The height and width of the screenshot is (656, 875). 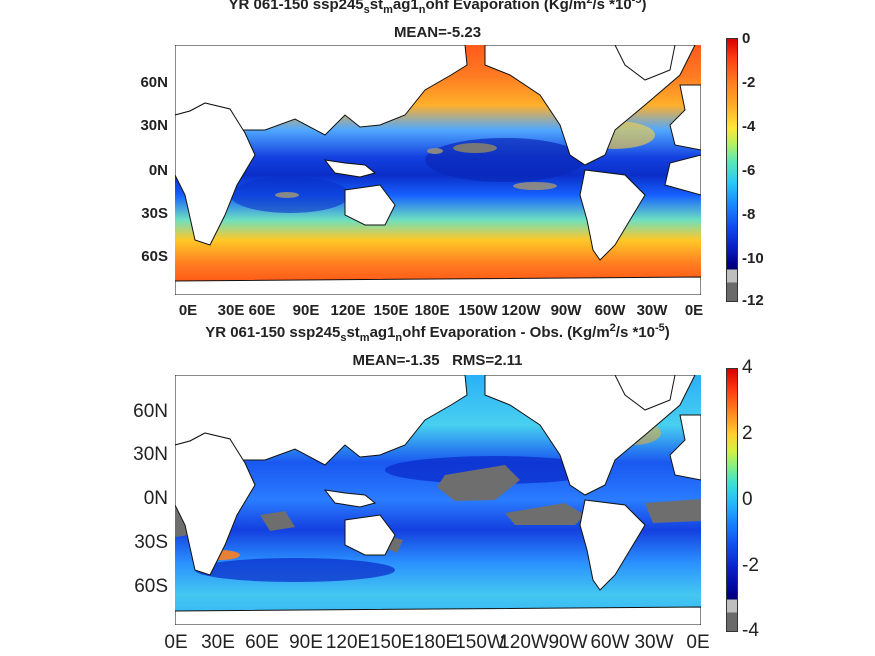 I want to click on panel2-xtick: 60E, so click(x=262, y=642).